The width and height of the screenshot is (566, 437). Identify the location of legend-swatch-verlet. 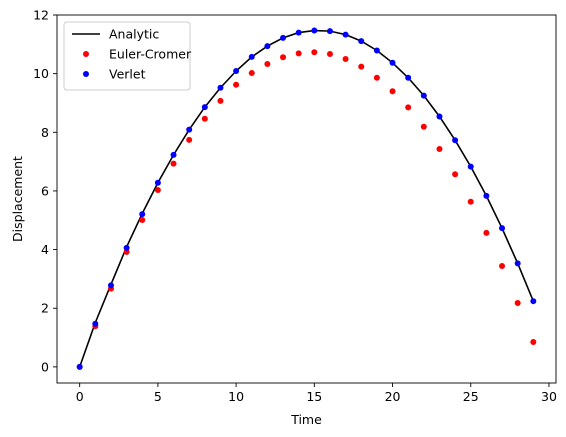
(86, 74).